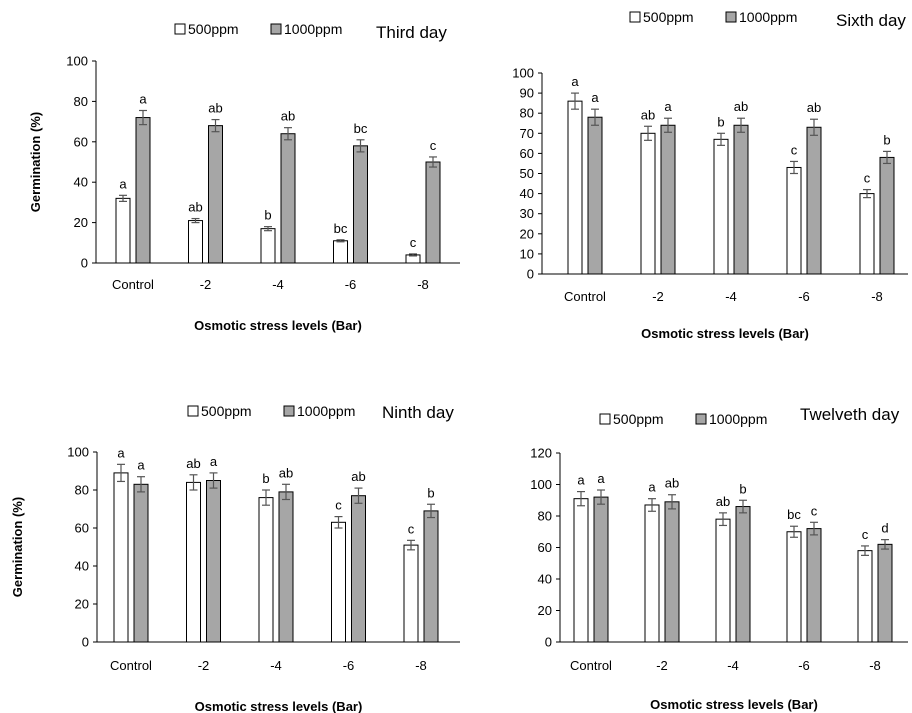  What do you see at coordinates (545, 579) in the screenshot?
I see `y-tick-label: 40` at bounding box center [545, 579].